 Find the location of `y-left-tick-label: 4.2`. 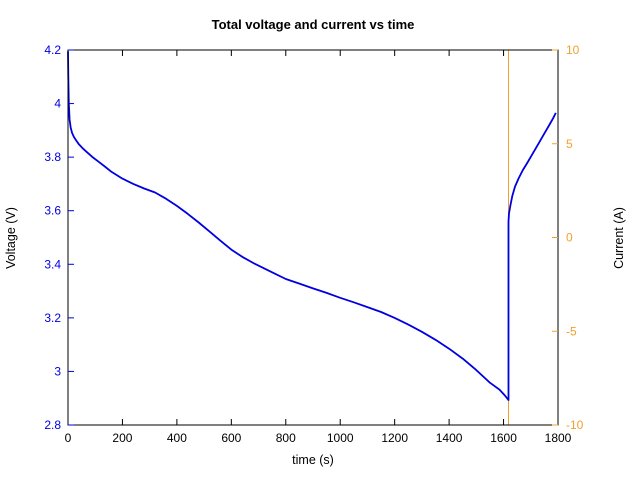

y-left-tick-label: 4.2 is located at coordinates (52, 50).